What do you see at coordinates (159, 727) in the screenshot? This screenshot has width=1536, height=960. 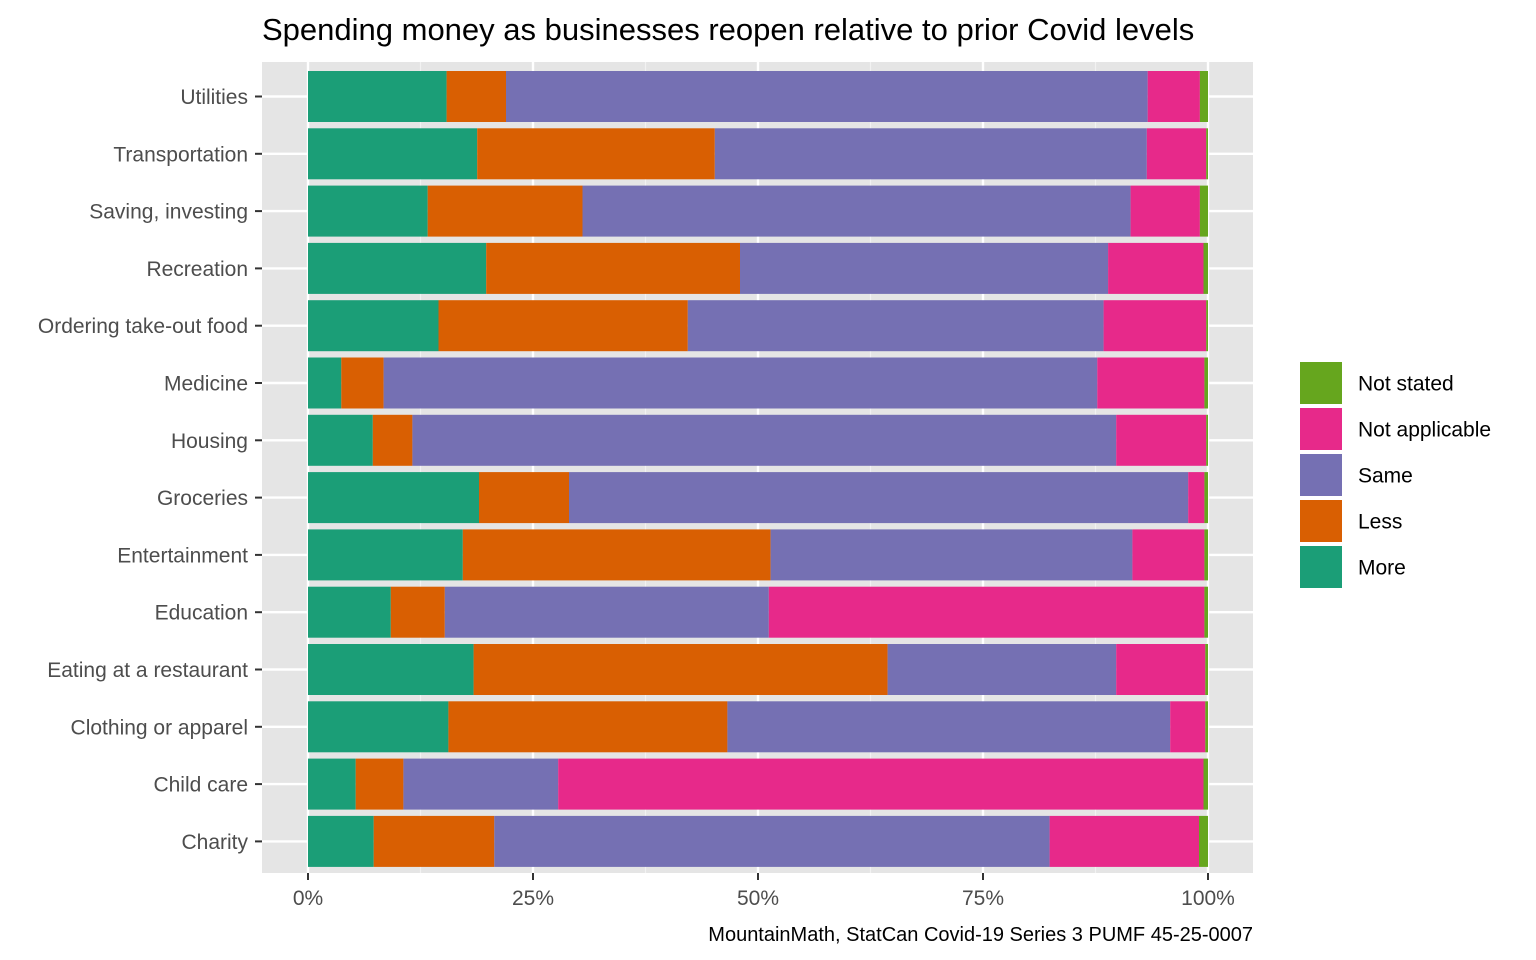 I see `y-tick-label: Clothing or apparel` at bounding box center [159, 727].